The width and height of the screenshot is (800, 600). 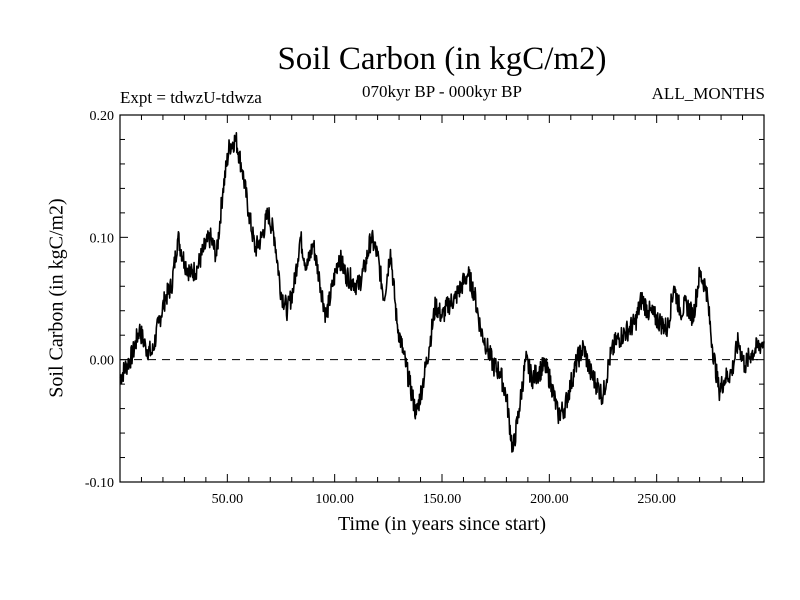 I want to click on y-tick-label: 0.10, so click(x=102, y=238).